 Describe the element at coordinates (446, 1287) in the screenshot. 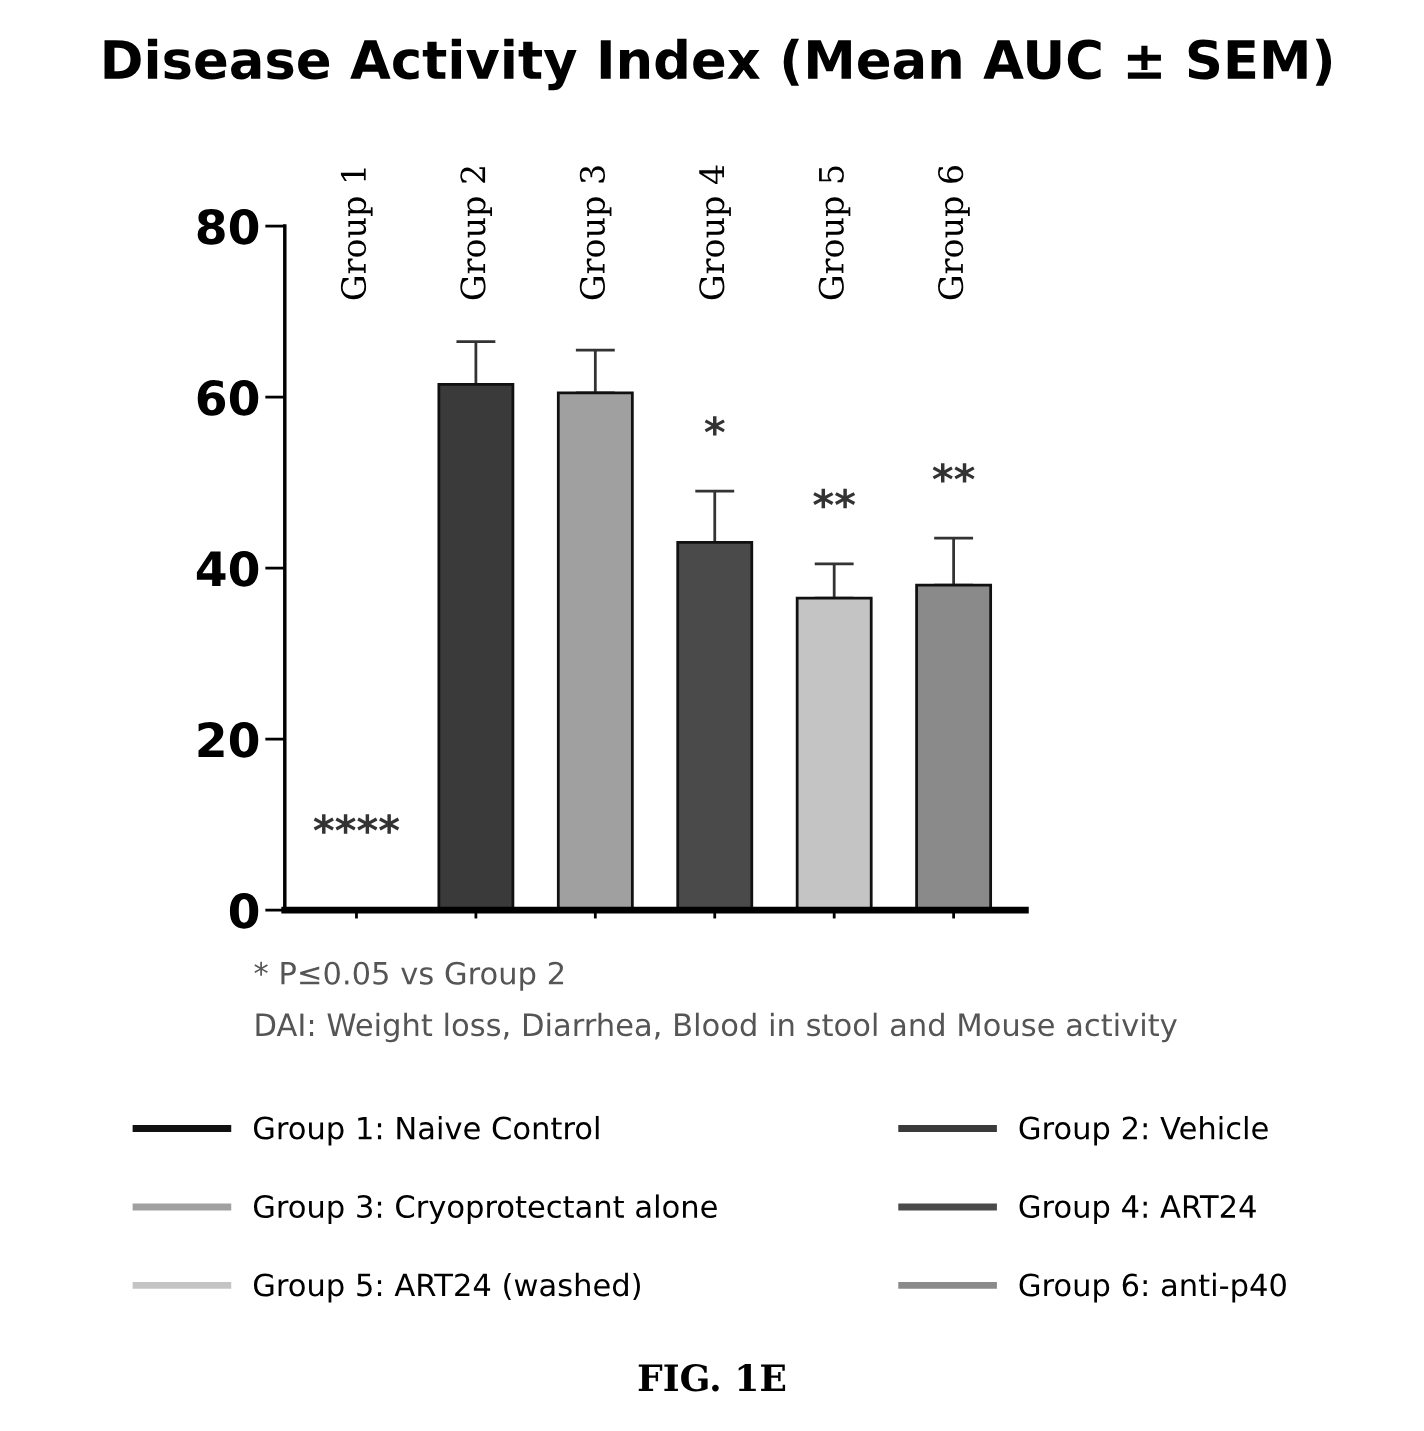

I see `legend-label: Group 5: ART24 (washed)` at that location.